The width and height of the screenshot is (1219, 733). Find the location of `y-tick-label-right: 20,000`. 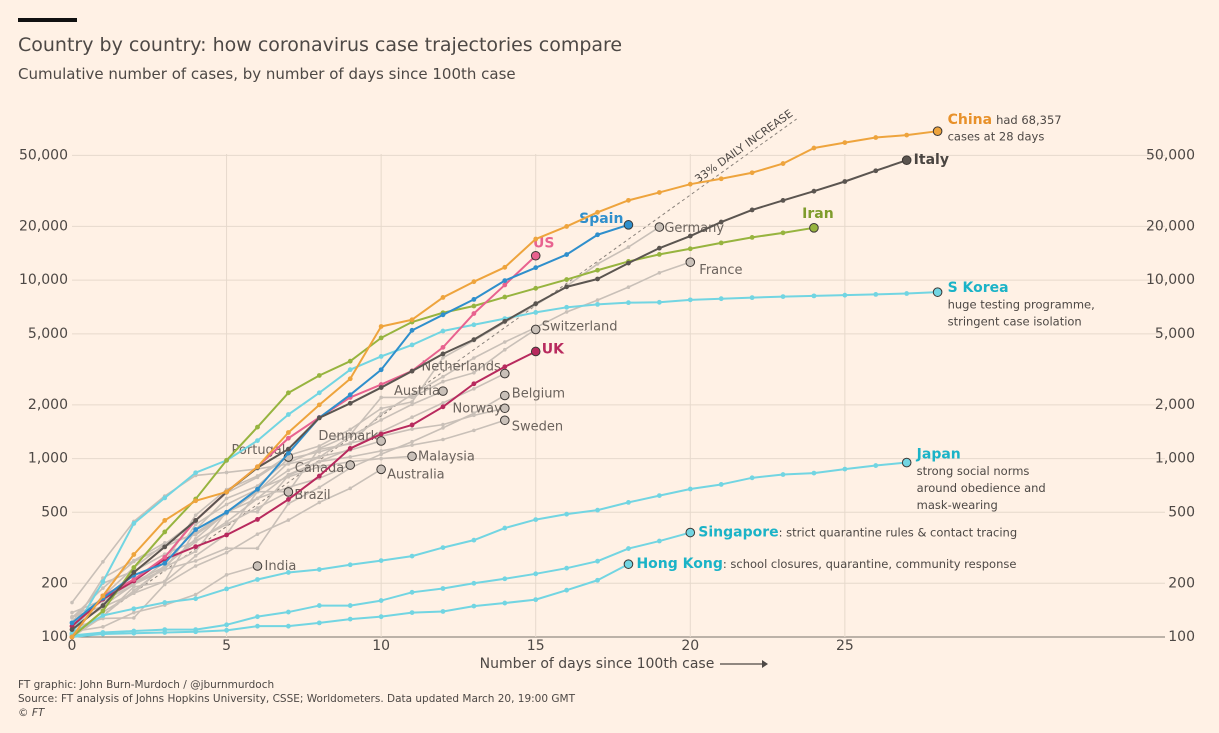

y-tick-label-right: 20,000 is located at coordinates (1170, 226).